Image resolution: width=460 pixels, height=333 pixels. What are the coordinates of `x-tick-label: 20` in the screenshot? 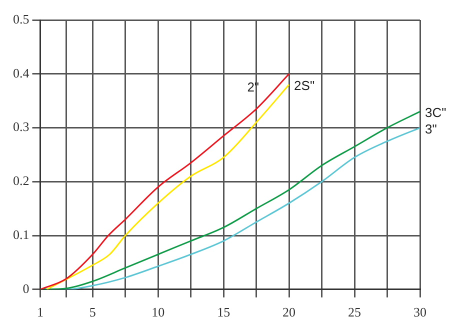 It's located at (289, 312).